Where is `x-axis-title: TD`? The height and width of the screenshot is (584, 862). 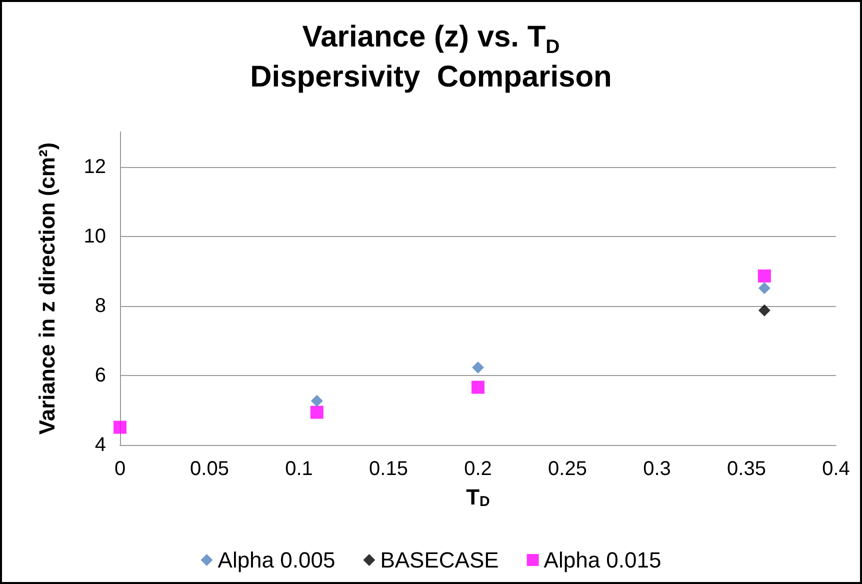 x-axis-title: TD is located at coordinates (478, 497).